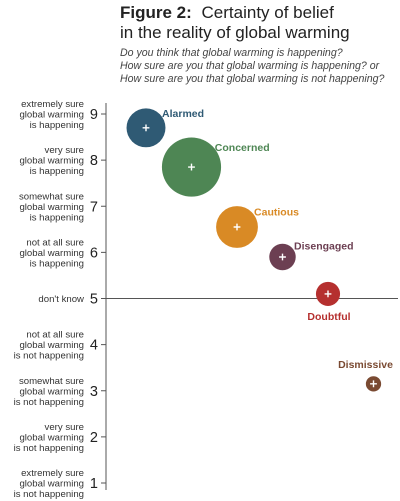  I want to click on y-tick-label: don't know, so click(61, 299).